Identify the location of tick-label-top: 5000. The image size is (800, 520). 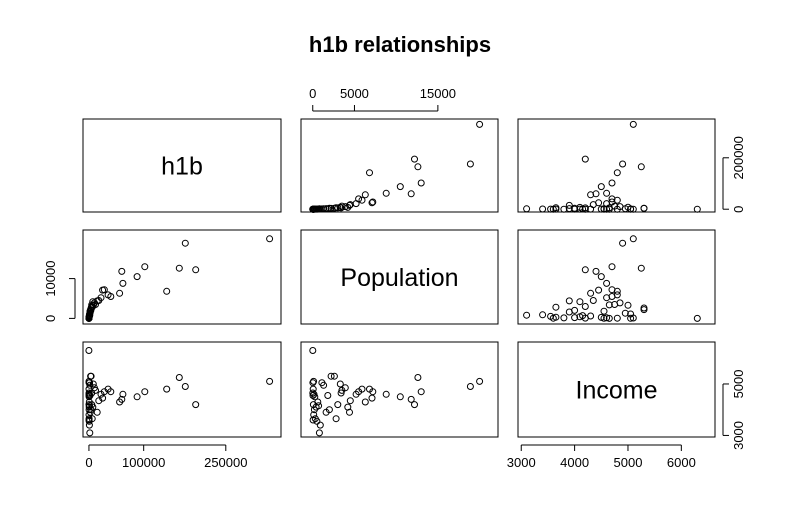
(354, 93).